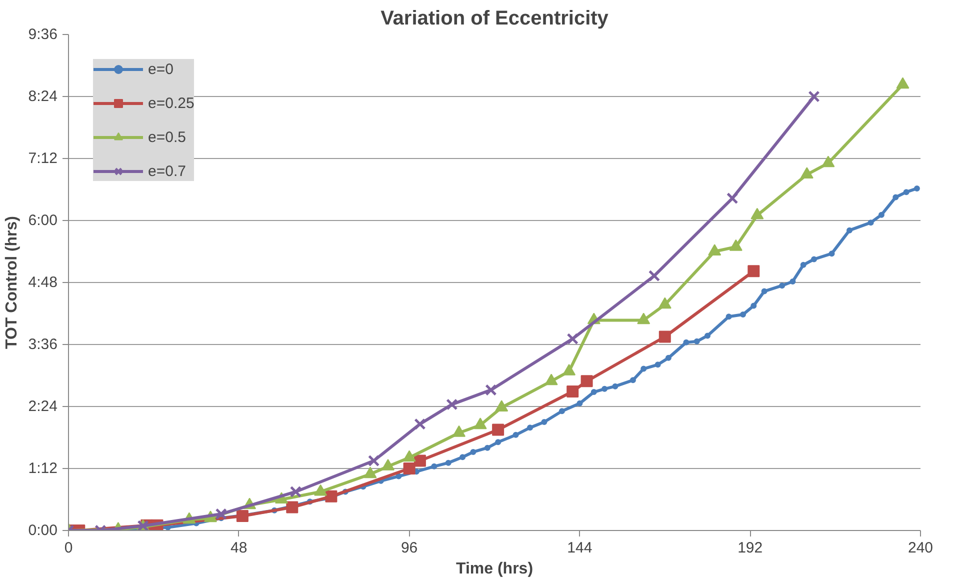  What do you see at coordinates (43, 344) in the screenshot?
I see `y-tick-label: 3:36` at bounding box center [43, 344].